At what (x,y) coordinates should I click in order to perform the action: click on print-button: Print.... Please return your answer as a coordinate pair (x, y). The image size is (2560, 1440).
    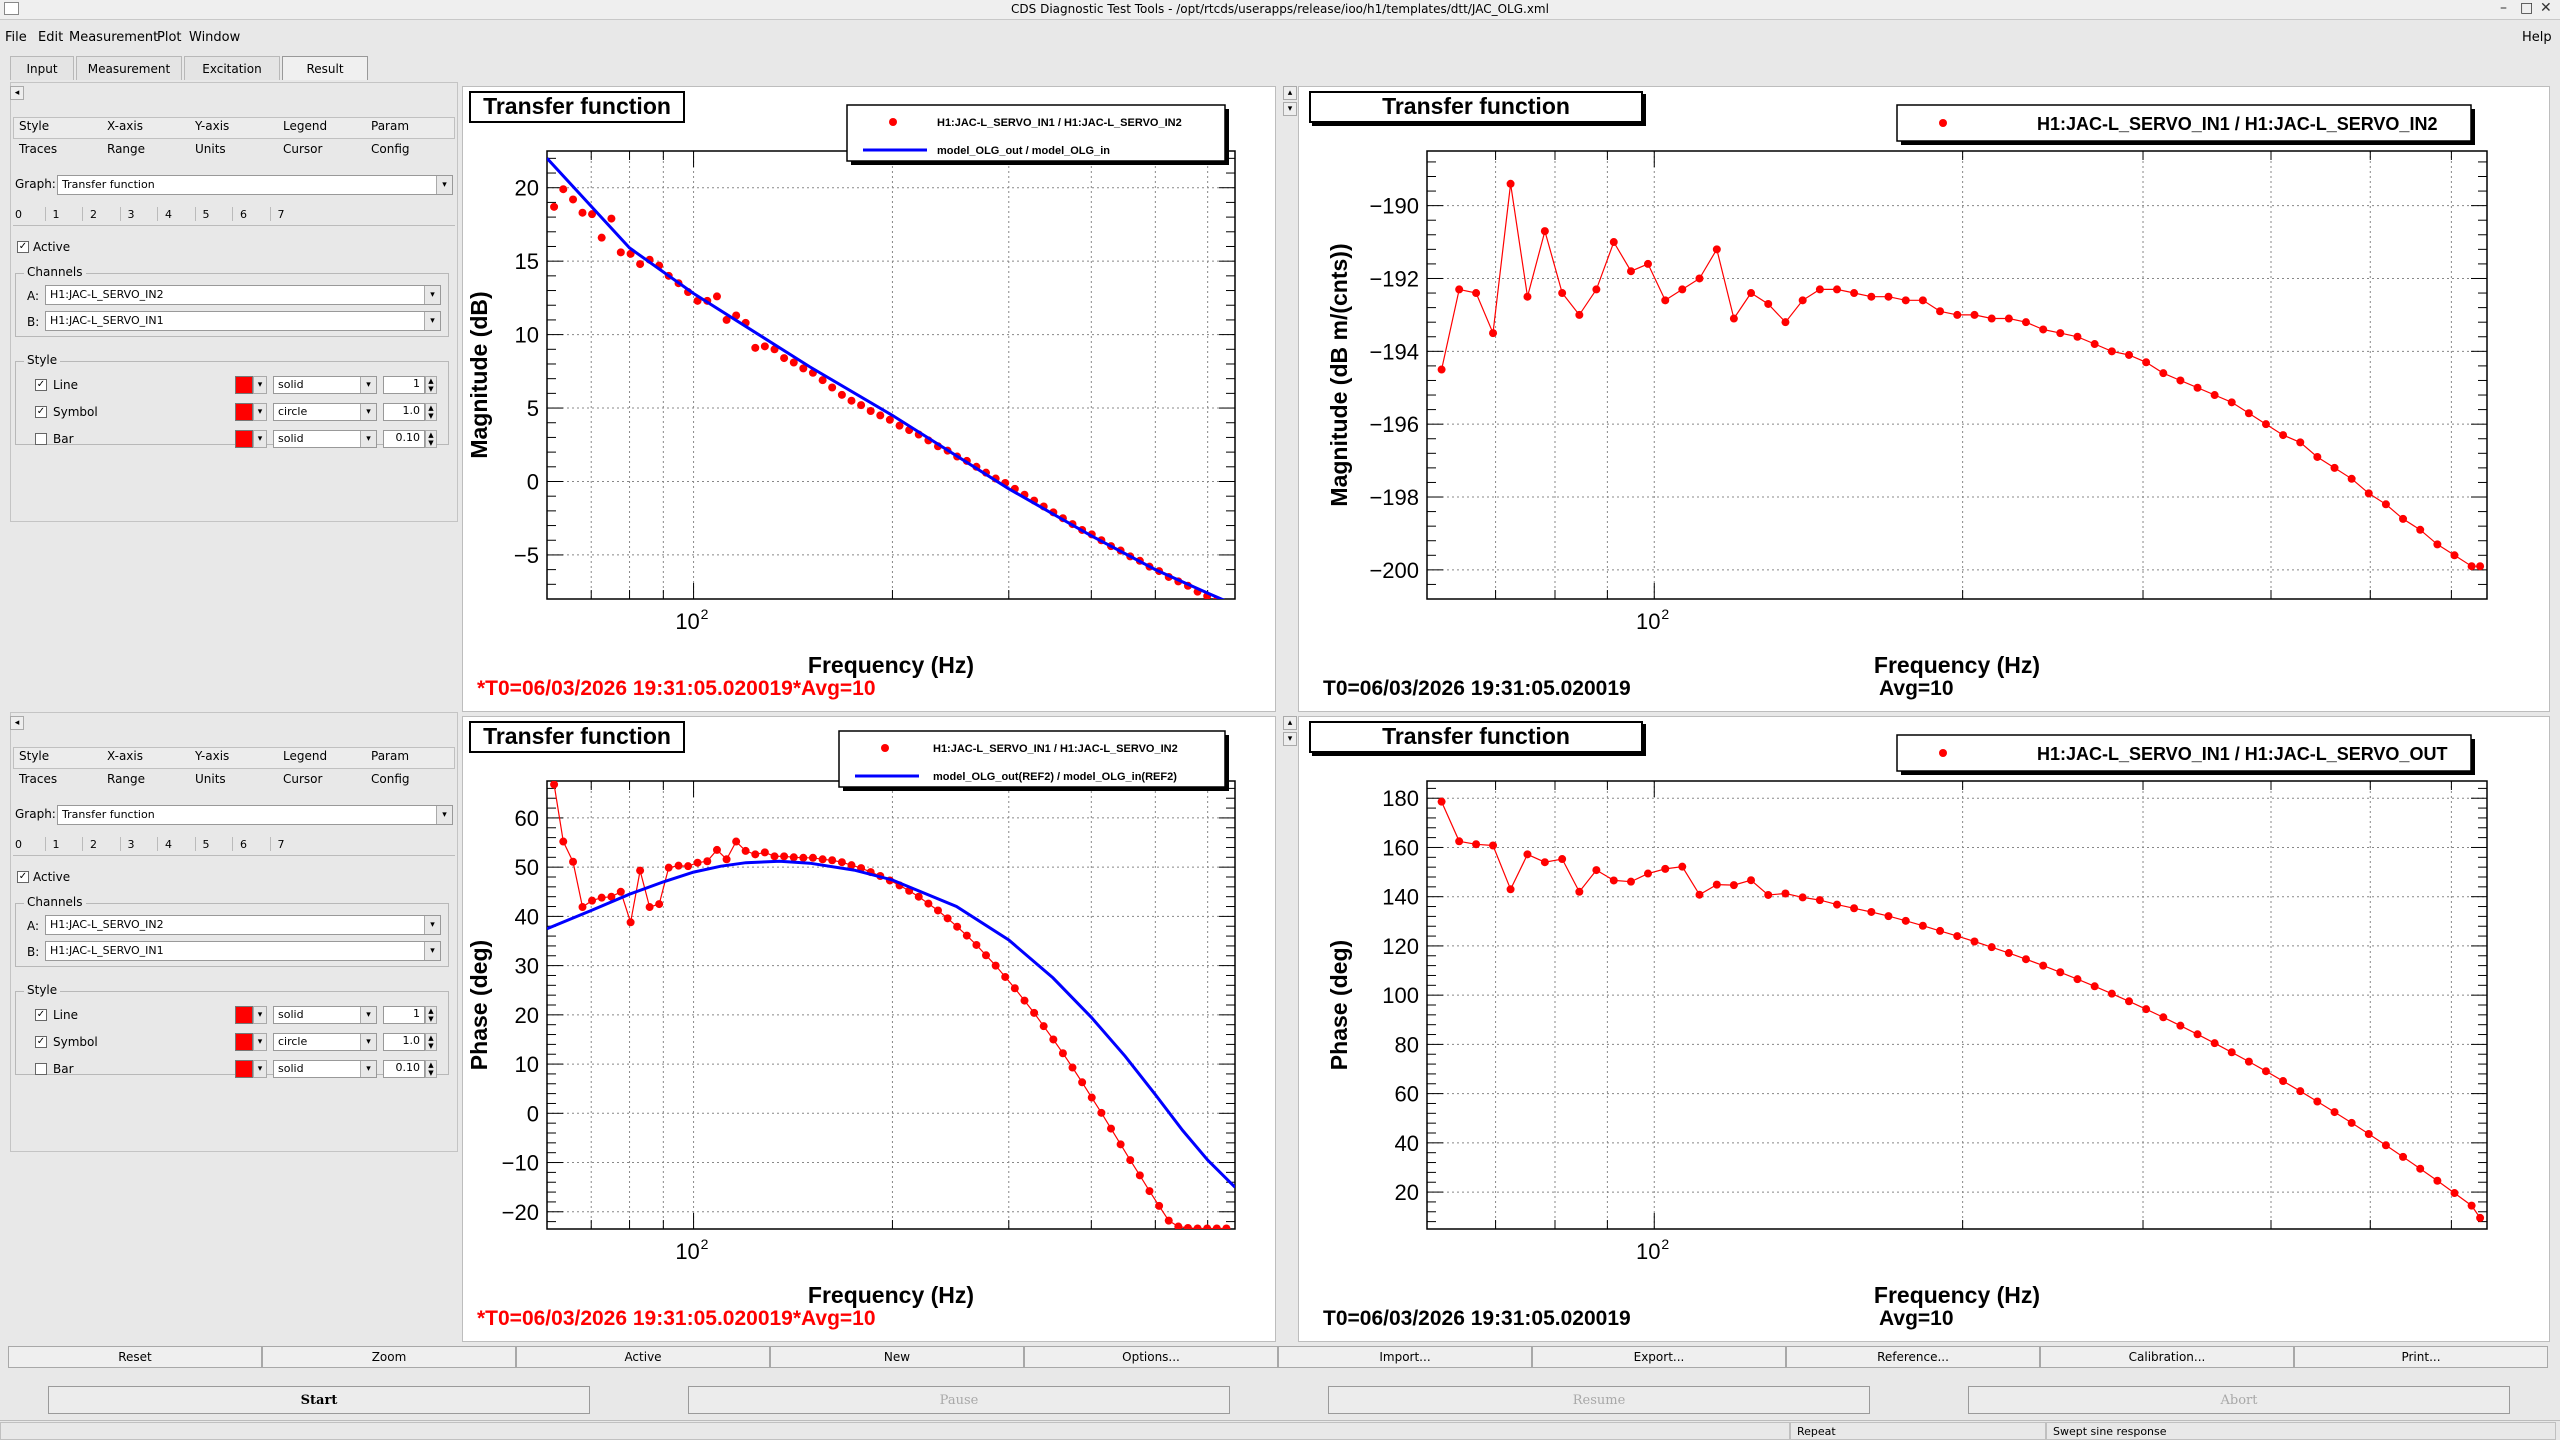
    Looking at the image, I should click on (2421, 1357).